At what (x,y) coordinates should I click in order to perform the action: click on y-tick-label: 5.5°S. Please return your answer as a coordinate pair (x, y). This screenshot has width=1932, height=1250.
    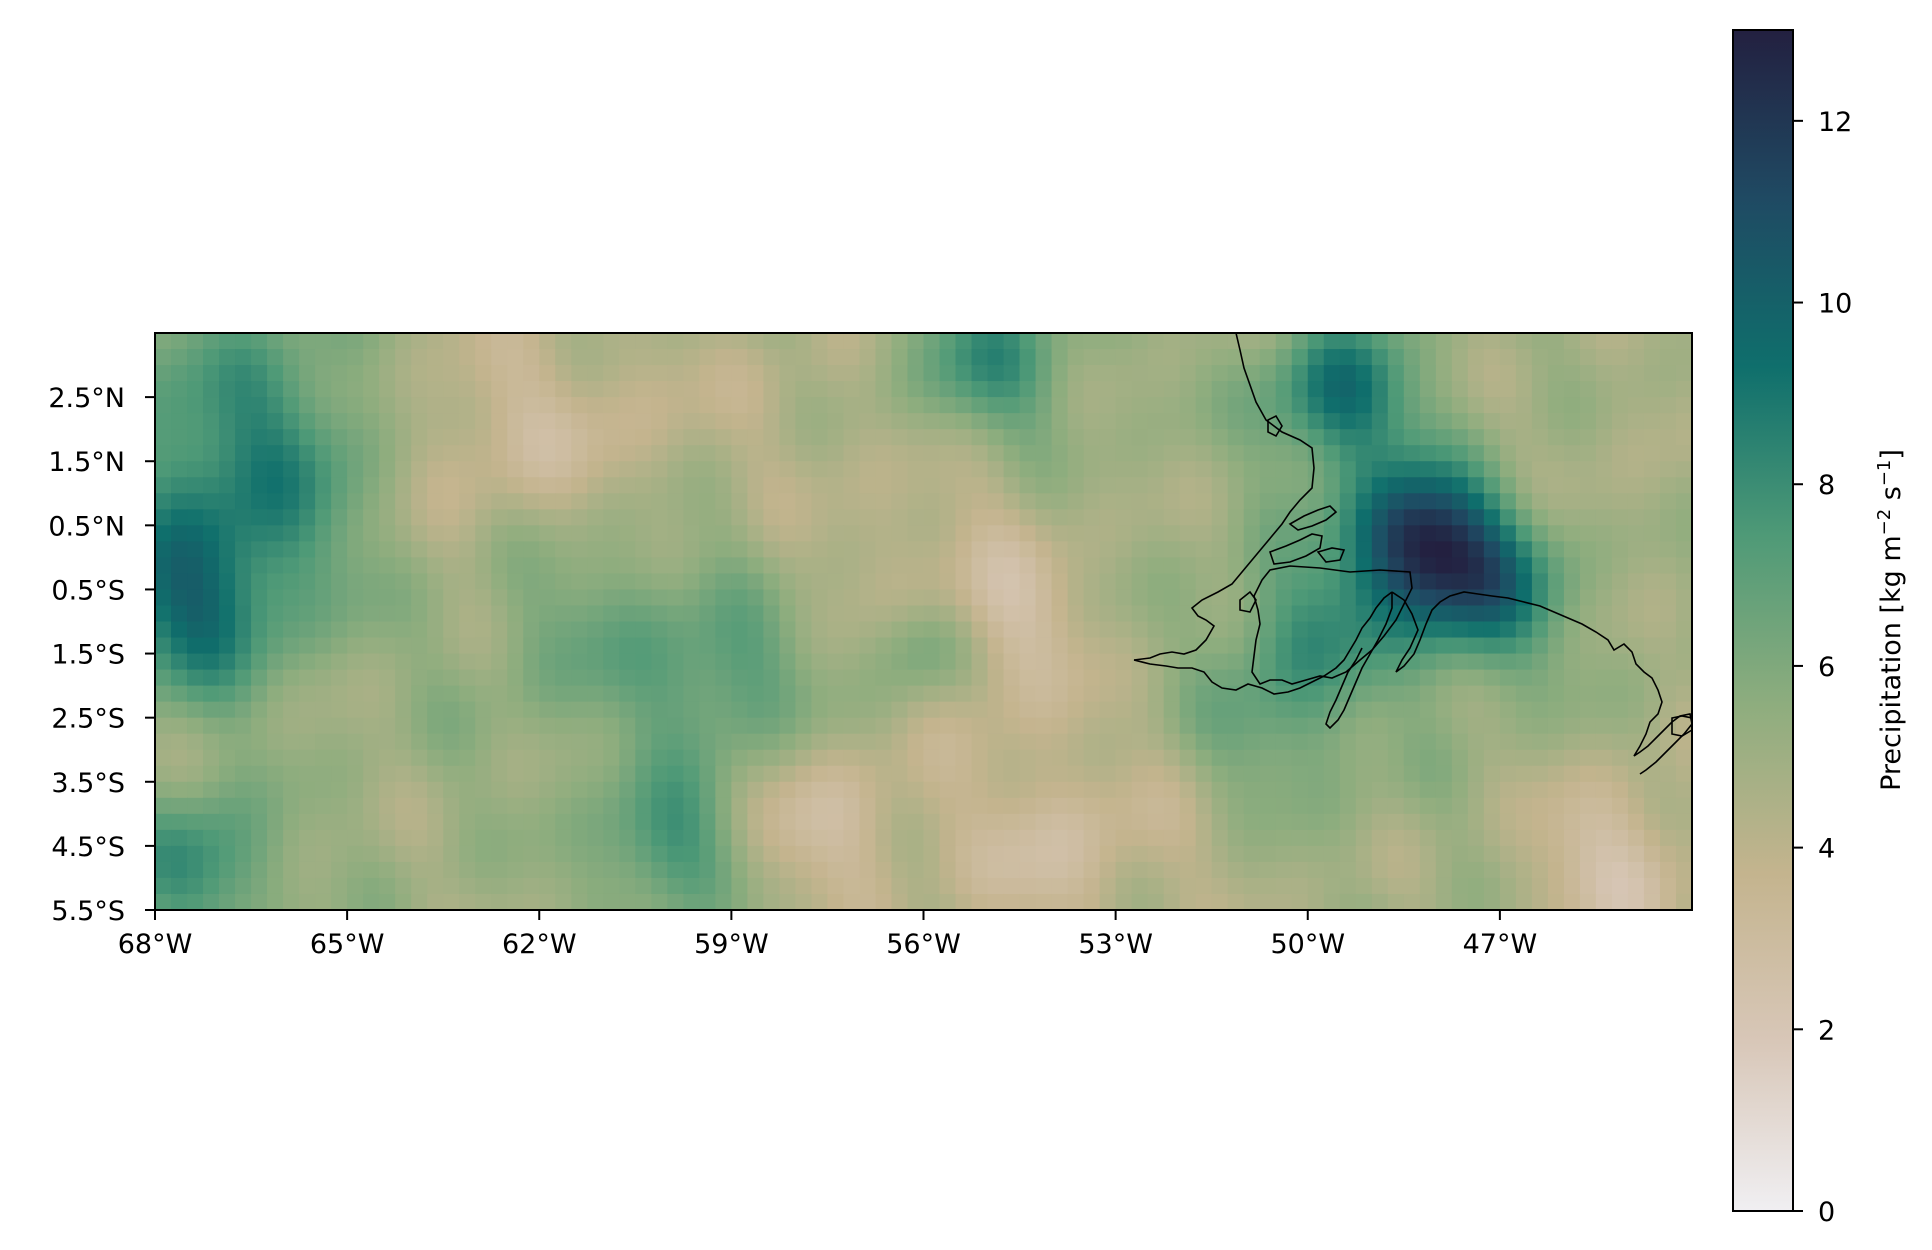
    Looking at the image, I should click on (88, 911).